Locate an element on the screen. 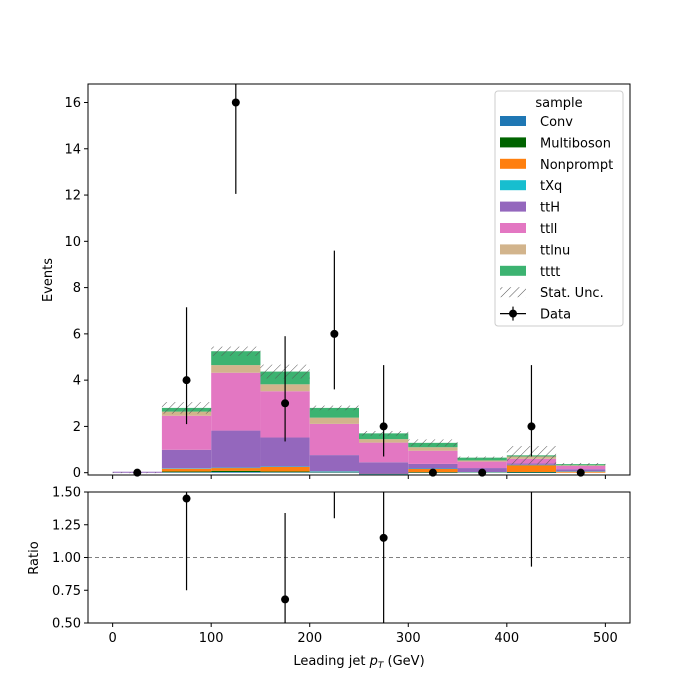  main-y-axis: 0 2 4 6 8 10 12 14 16 is located at coordinates (76, 288).